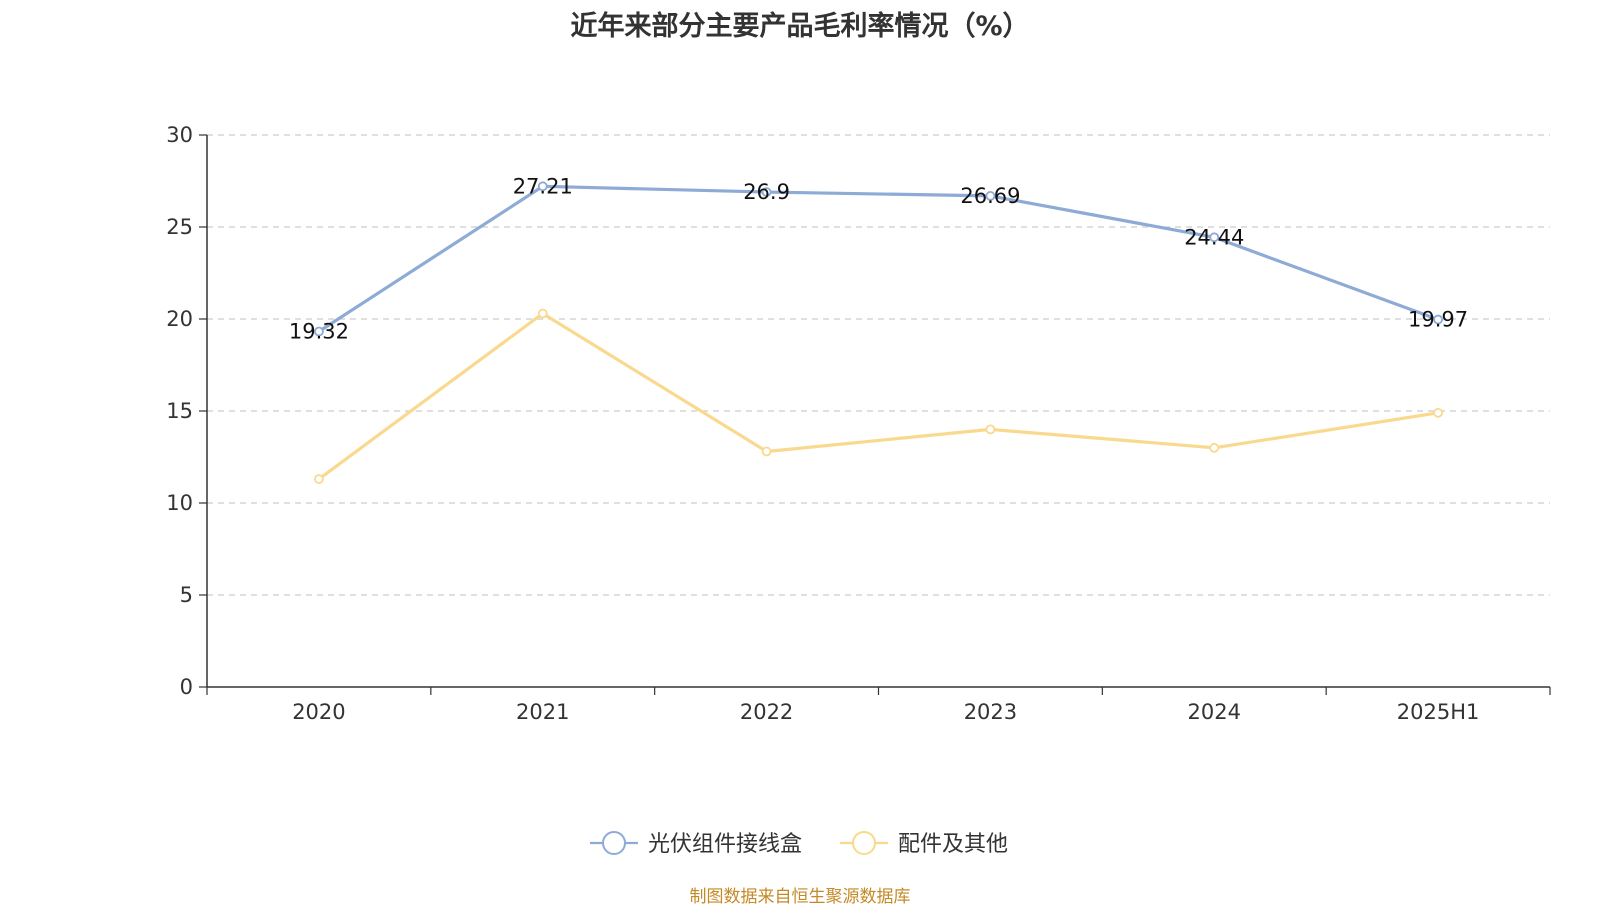 The image size is (1600, 907). What do you see at coordinates (186, 595) in the screenshot?
I see `y-tick-label: 5` at bounding box center [186, 595].